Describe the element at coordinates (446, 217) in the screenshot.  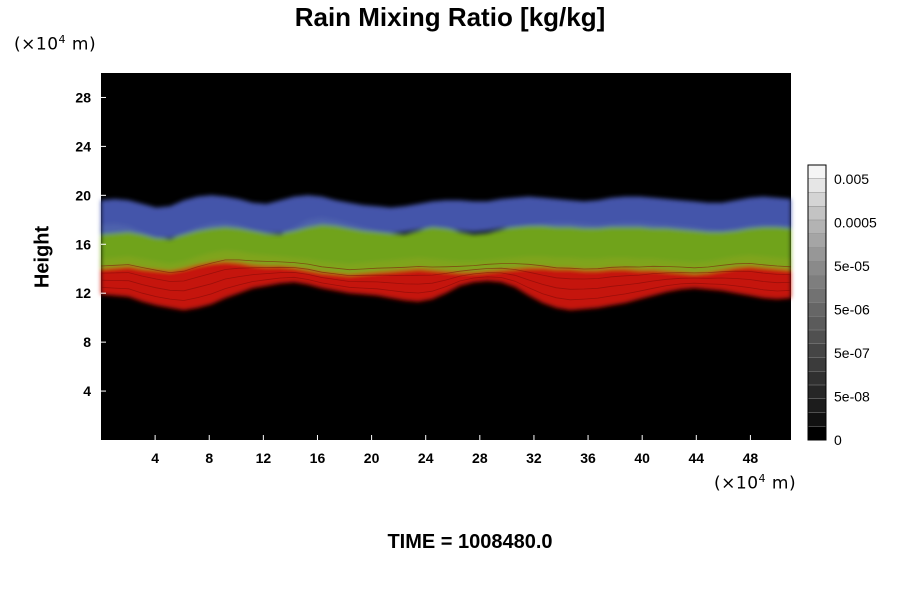
I see `layer-blue` at that location.